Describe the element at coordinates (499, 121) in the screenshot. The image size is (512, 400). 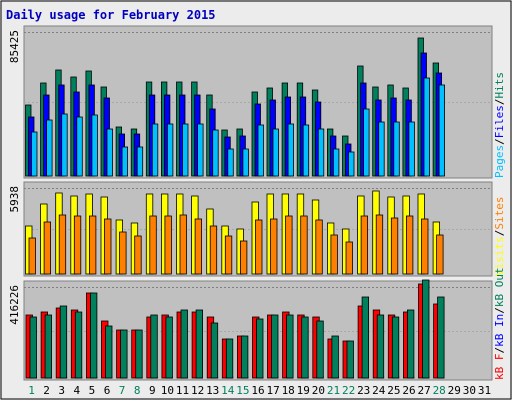
I see `legend-entry: Files` at that location.